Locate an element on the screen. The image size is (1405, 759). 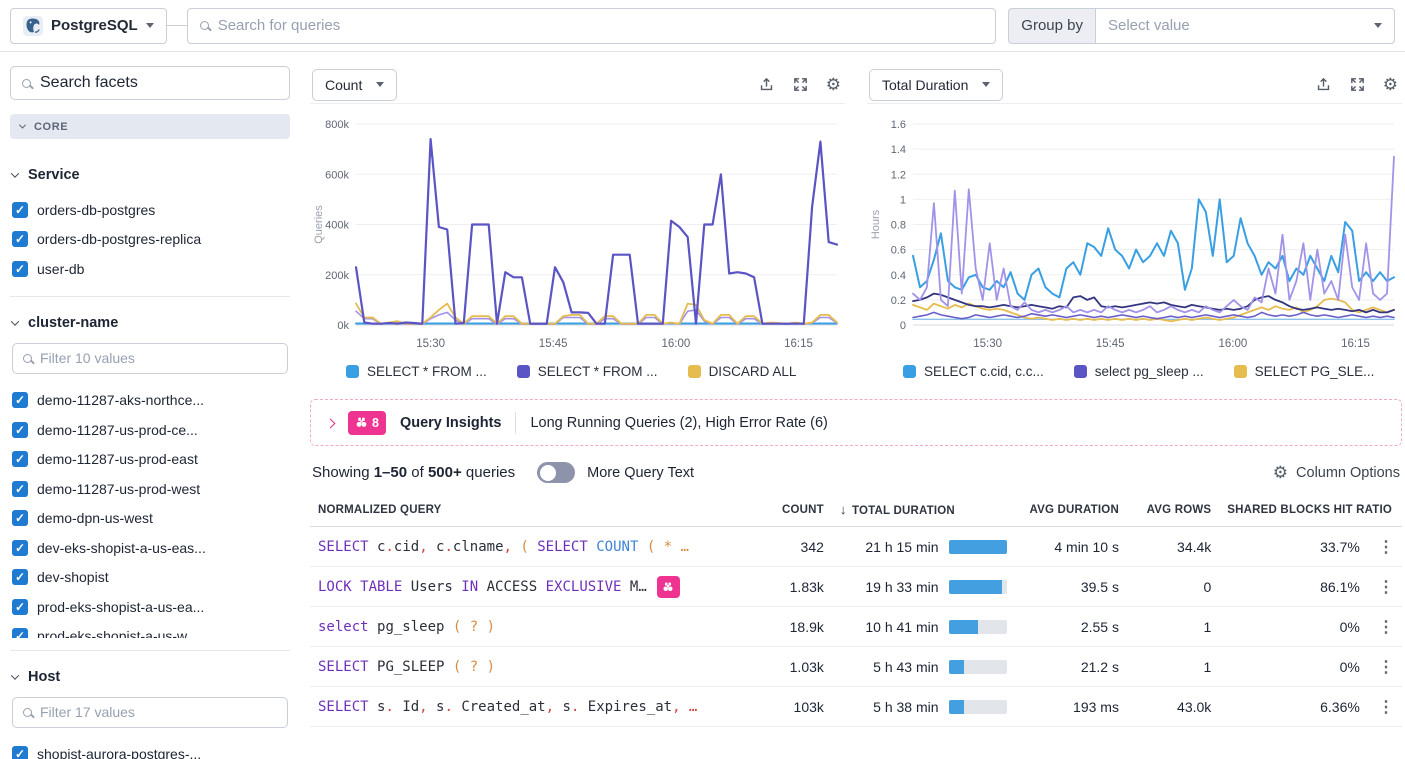
facet-filter-input: Filter 10 values is located at coordinates (150, 358).